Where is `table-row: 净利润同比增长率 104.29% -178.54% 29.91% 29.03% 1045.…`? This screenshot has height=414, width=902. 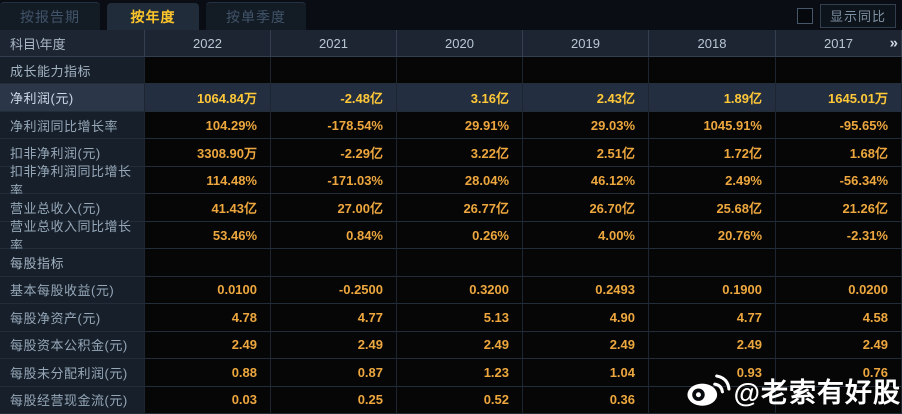
table-row: 净利润同比增长率 104.29% -178.54% 29.91% 29.03% 1045.… is located at coordinates (451, 125).